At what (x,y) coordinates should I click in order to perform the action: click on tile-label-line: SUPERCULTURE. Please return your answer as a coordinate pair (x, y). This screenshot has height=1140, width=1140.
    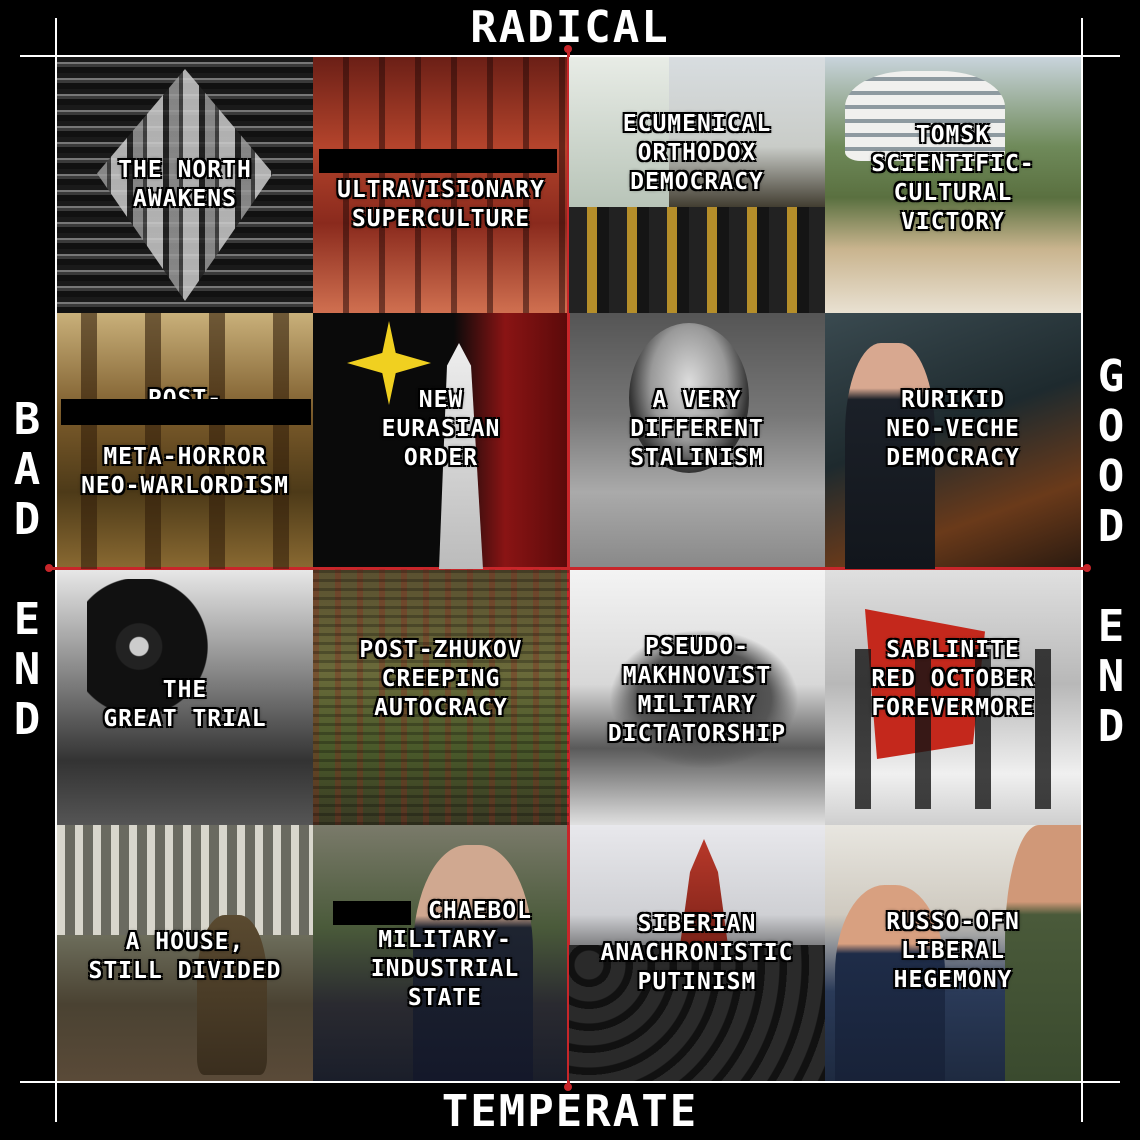
    Looking at the image, I should click on (441, 219).